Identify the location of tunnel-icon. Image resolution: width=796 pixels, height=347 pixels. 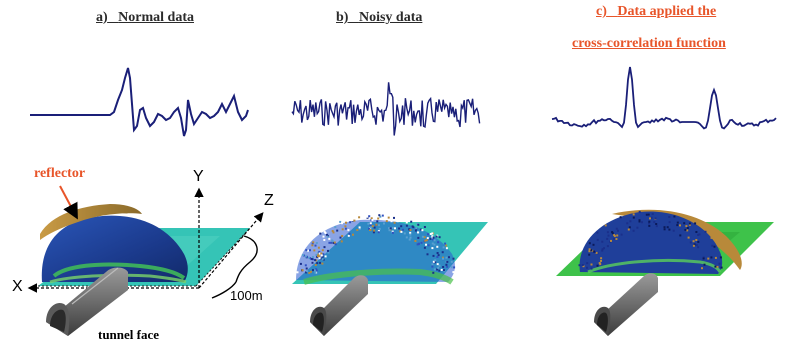
(87, 301).